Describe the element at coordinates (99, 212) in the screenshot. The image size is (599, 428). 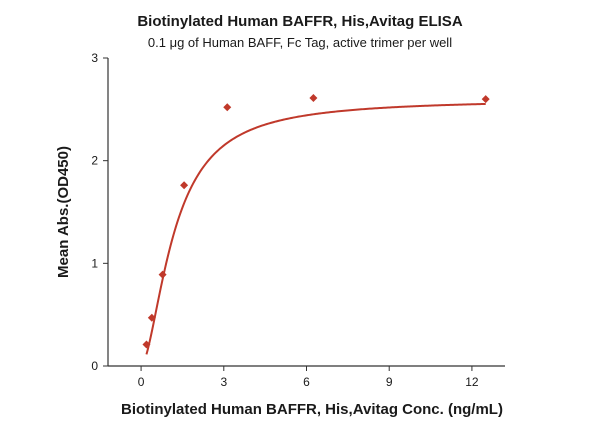
I see `y-axis-ticks: 0 1 2 3` at that location.